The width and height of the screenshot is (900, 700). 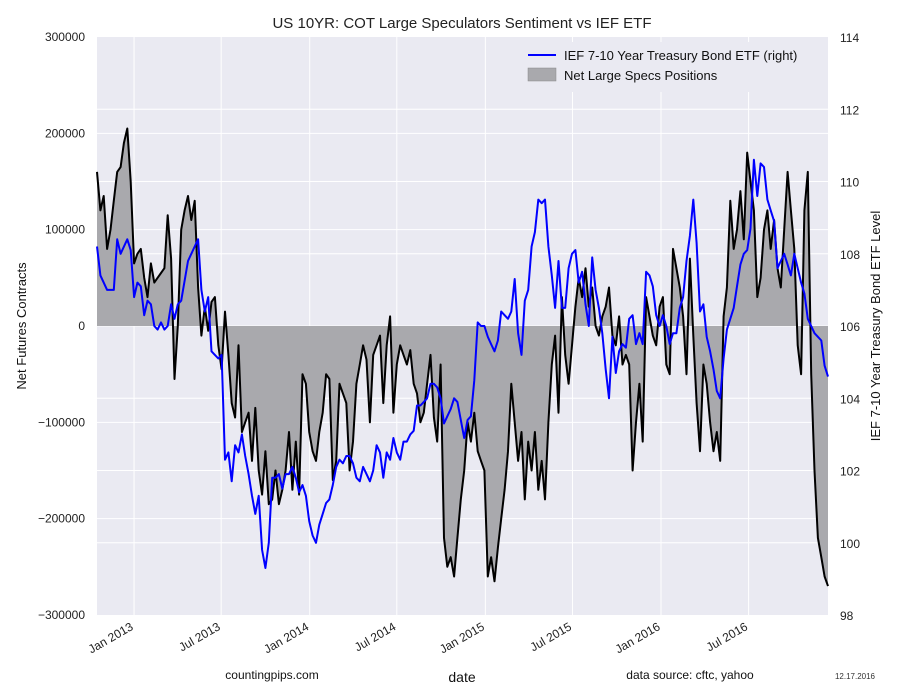 What do you see at coordinates (551, 636) in the screenshot?
I see `x-tick-label: Jul 2015` at bounding box center [551, 636].